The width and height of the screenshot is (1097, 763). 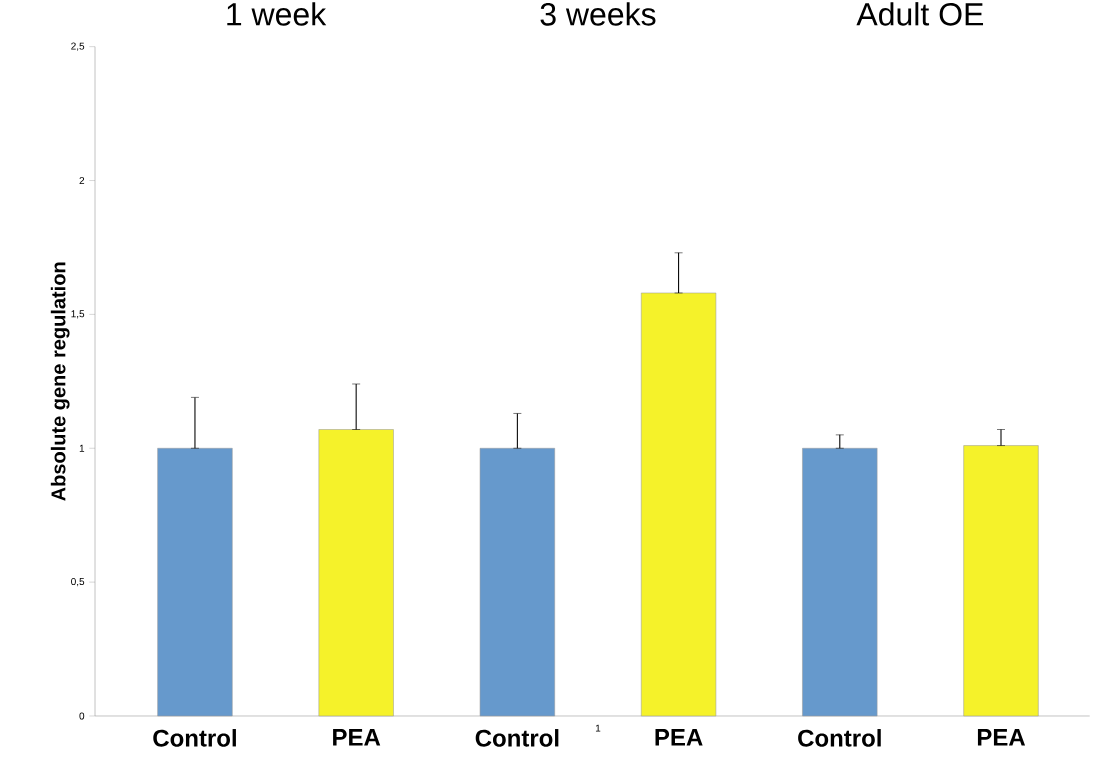 What do you see at coordinates (920, 14) in the screenshot?
I see `text: Adult OE` at bounding box center [920, 14].